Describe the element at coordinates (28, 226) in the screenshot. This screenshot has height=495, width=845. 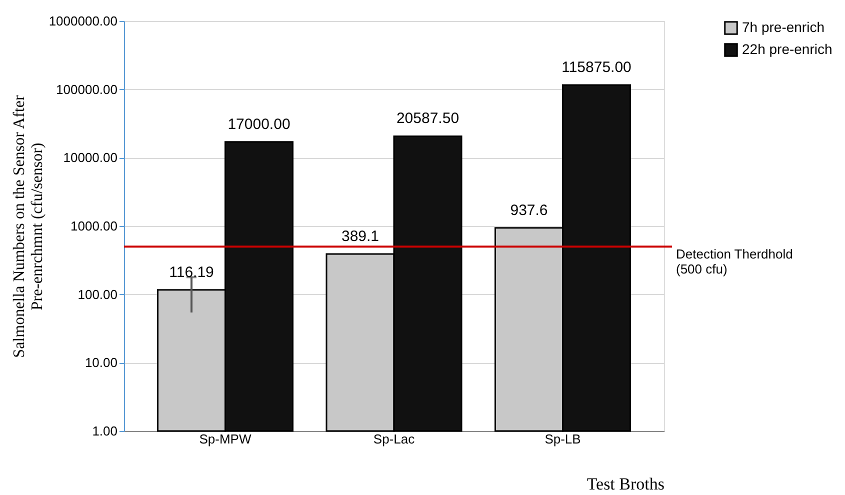
I see `y-axis-title: Salmonella Numbers on the Sensor After Pre-enrchmnt (cfu/sensor)` at that location.